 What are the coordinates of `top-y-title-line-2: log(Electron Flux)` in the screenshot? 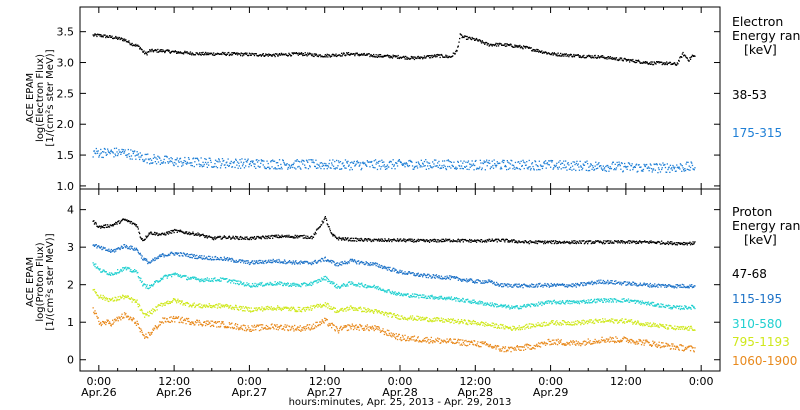 It's located at (40, 98).